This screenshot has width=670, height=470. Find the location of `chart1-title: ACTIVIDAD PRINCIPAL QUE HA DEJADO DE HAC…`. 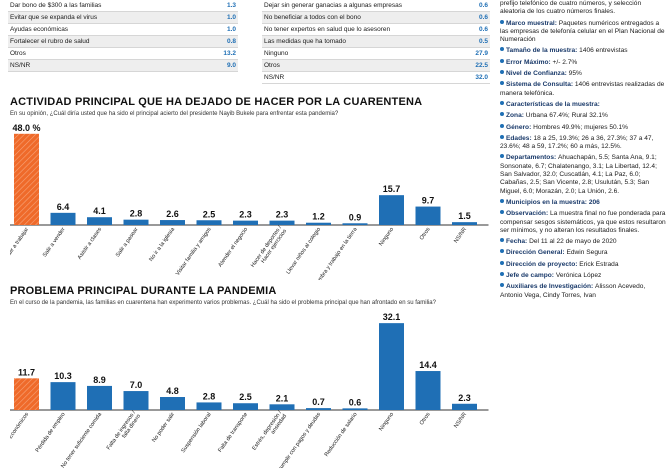

chart1-title: ACTIVIDAD PRINCIPAL QUE HA DEJADO DE HAC… is located at coordinates (216, 102).